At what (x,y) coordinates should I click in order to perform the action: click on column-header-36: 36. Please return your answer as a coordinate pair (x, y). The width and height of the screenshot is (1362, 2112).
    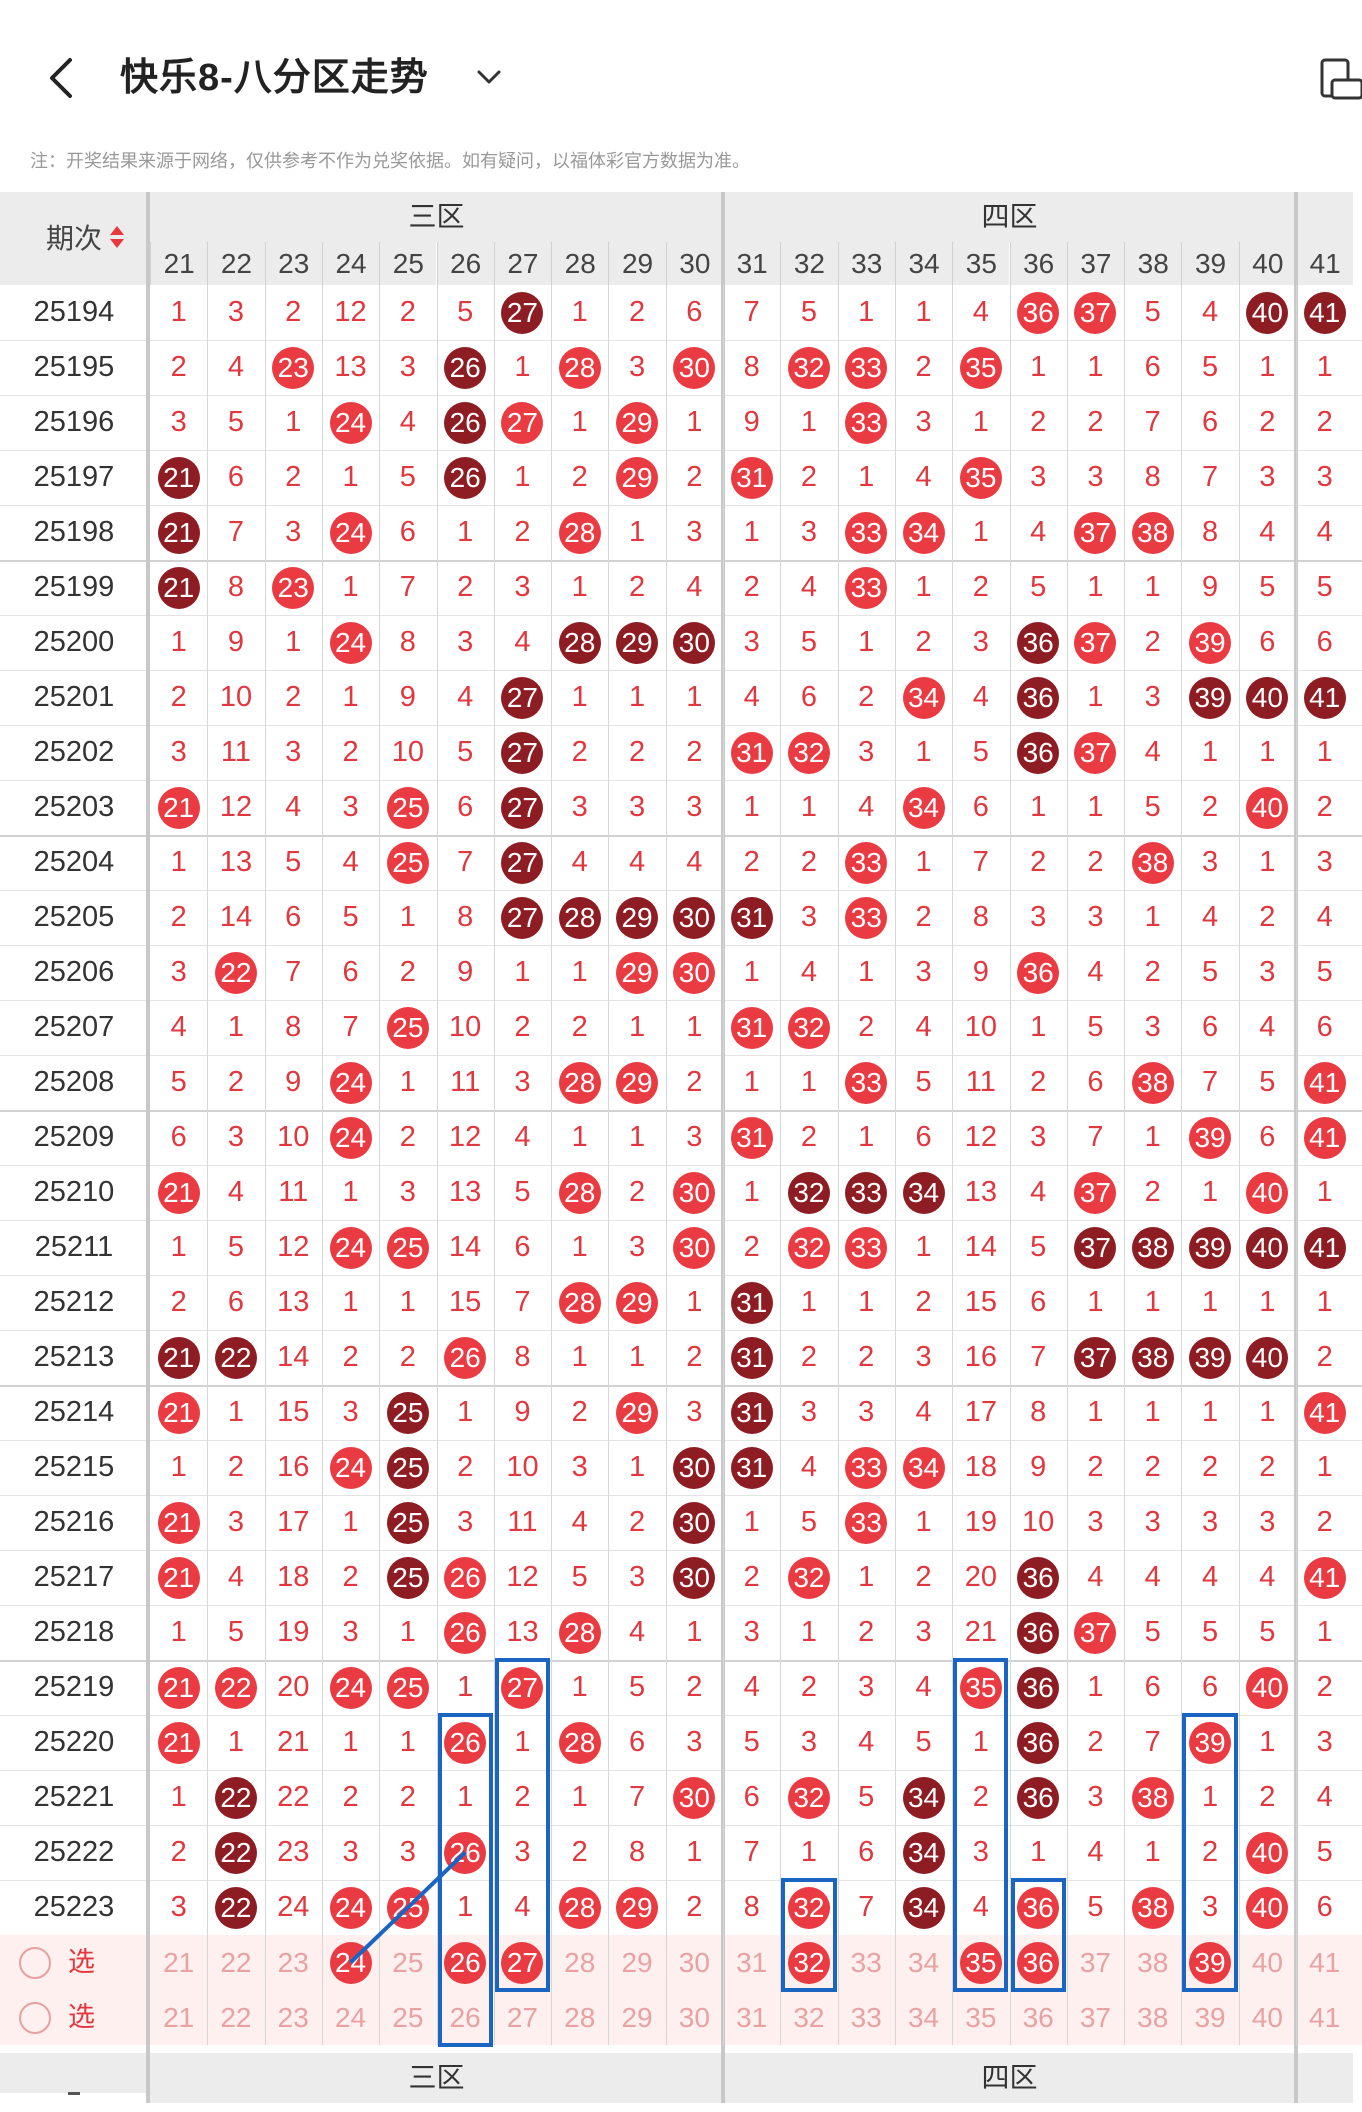
    Looking at the image, I should click on (1038, 263).